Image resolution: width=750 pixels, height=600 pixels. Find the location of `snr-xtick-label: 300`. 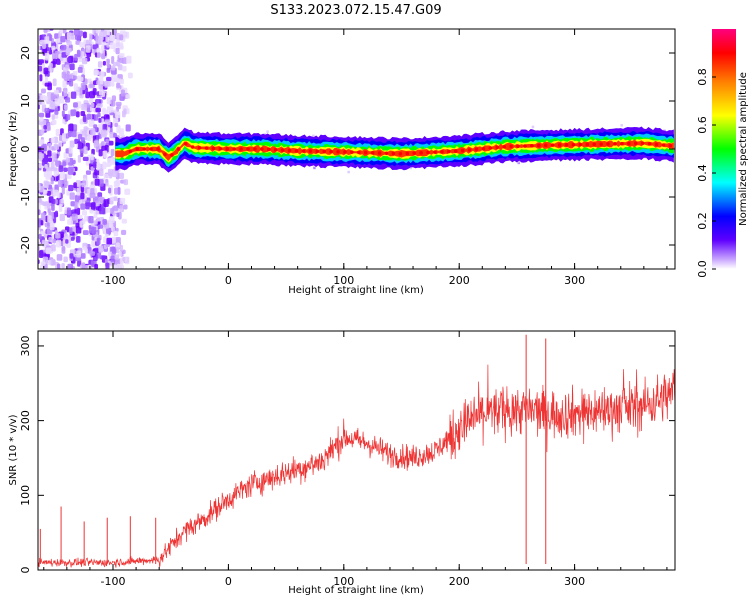

snr-xtick-label: 300 is located at coordinates (574, 581).